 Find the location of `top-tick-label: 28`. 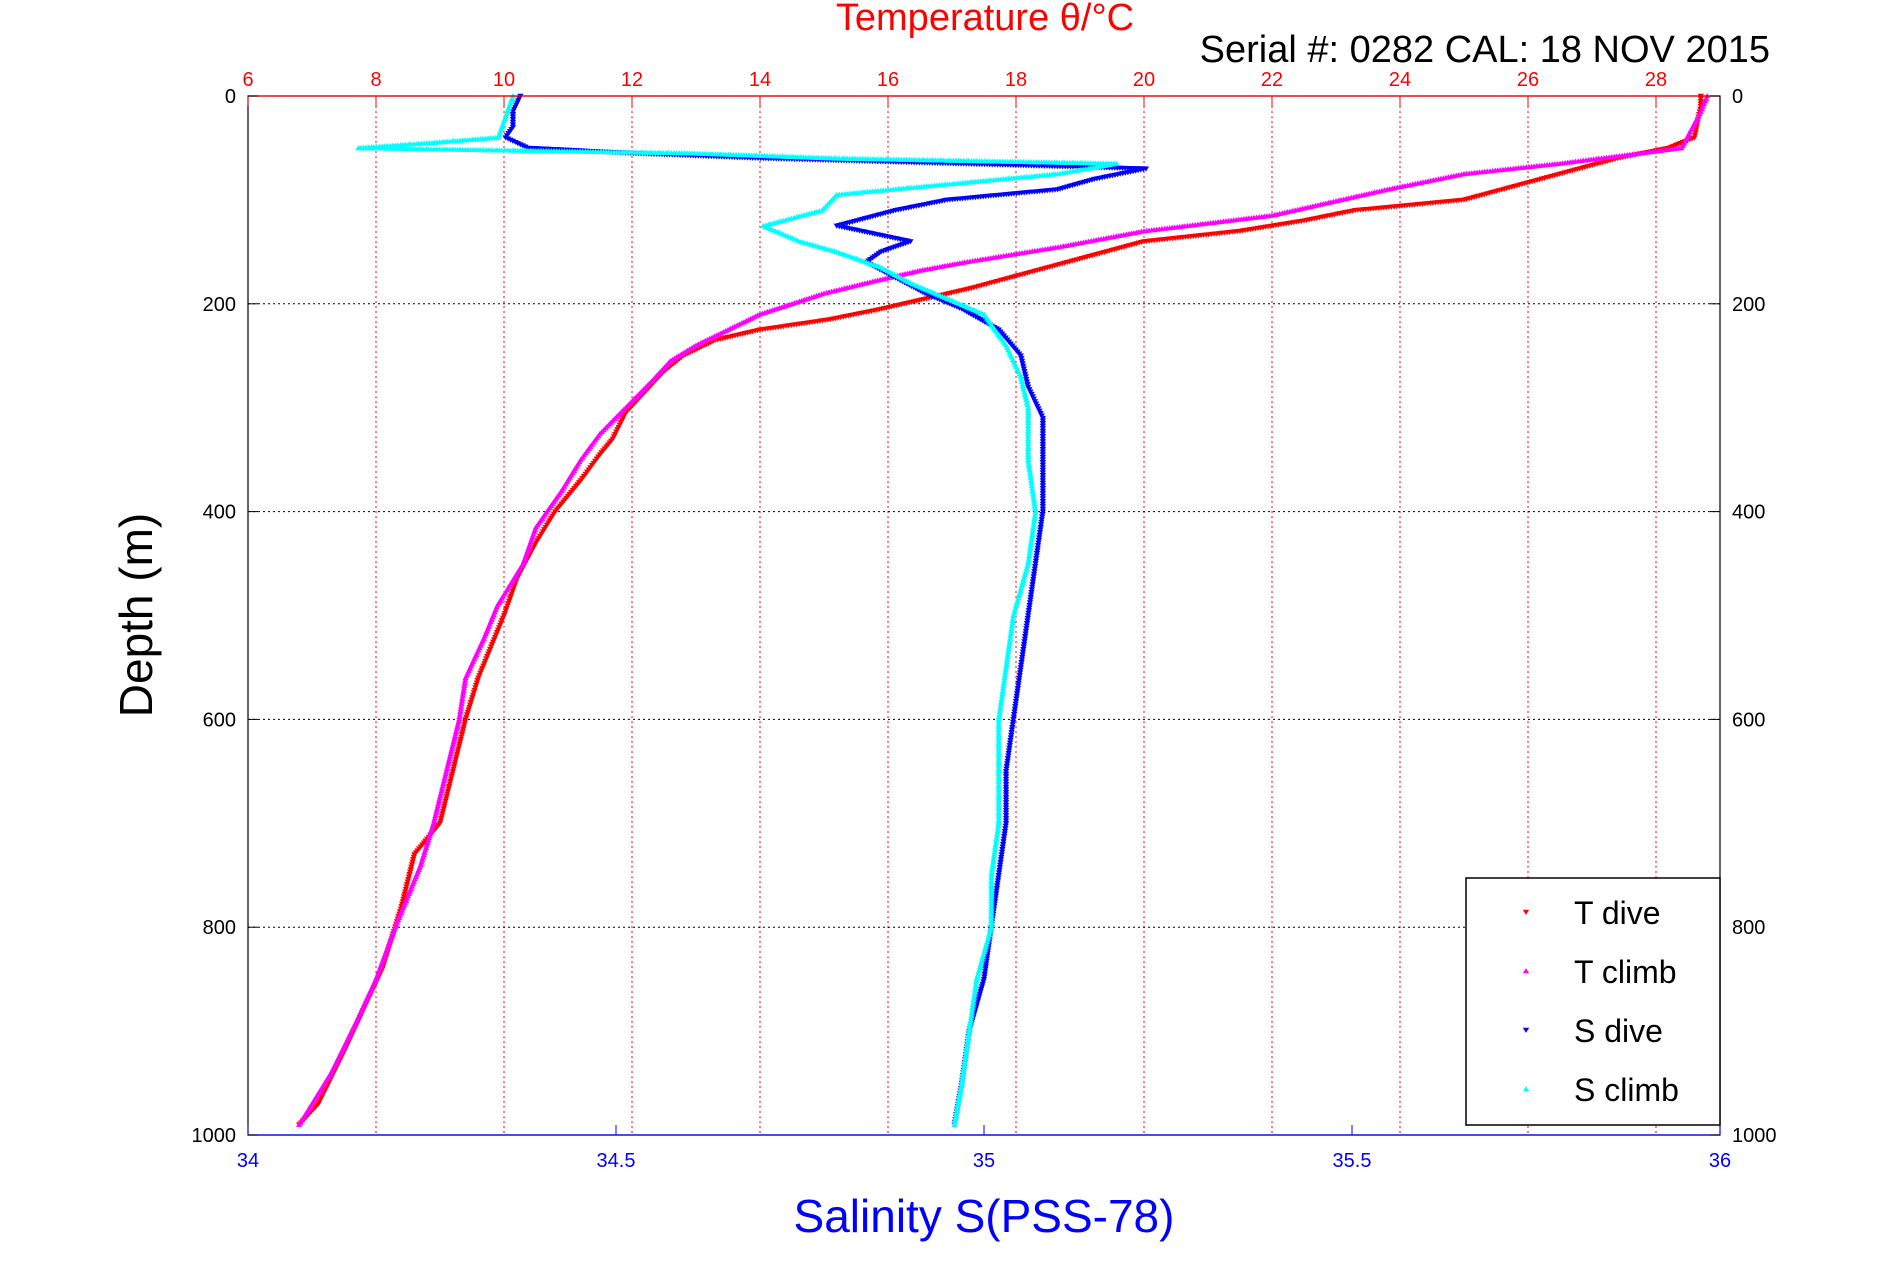

top-tick-label: 28 is located at coordinates (1656, 80).